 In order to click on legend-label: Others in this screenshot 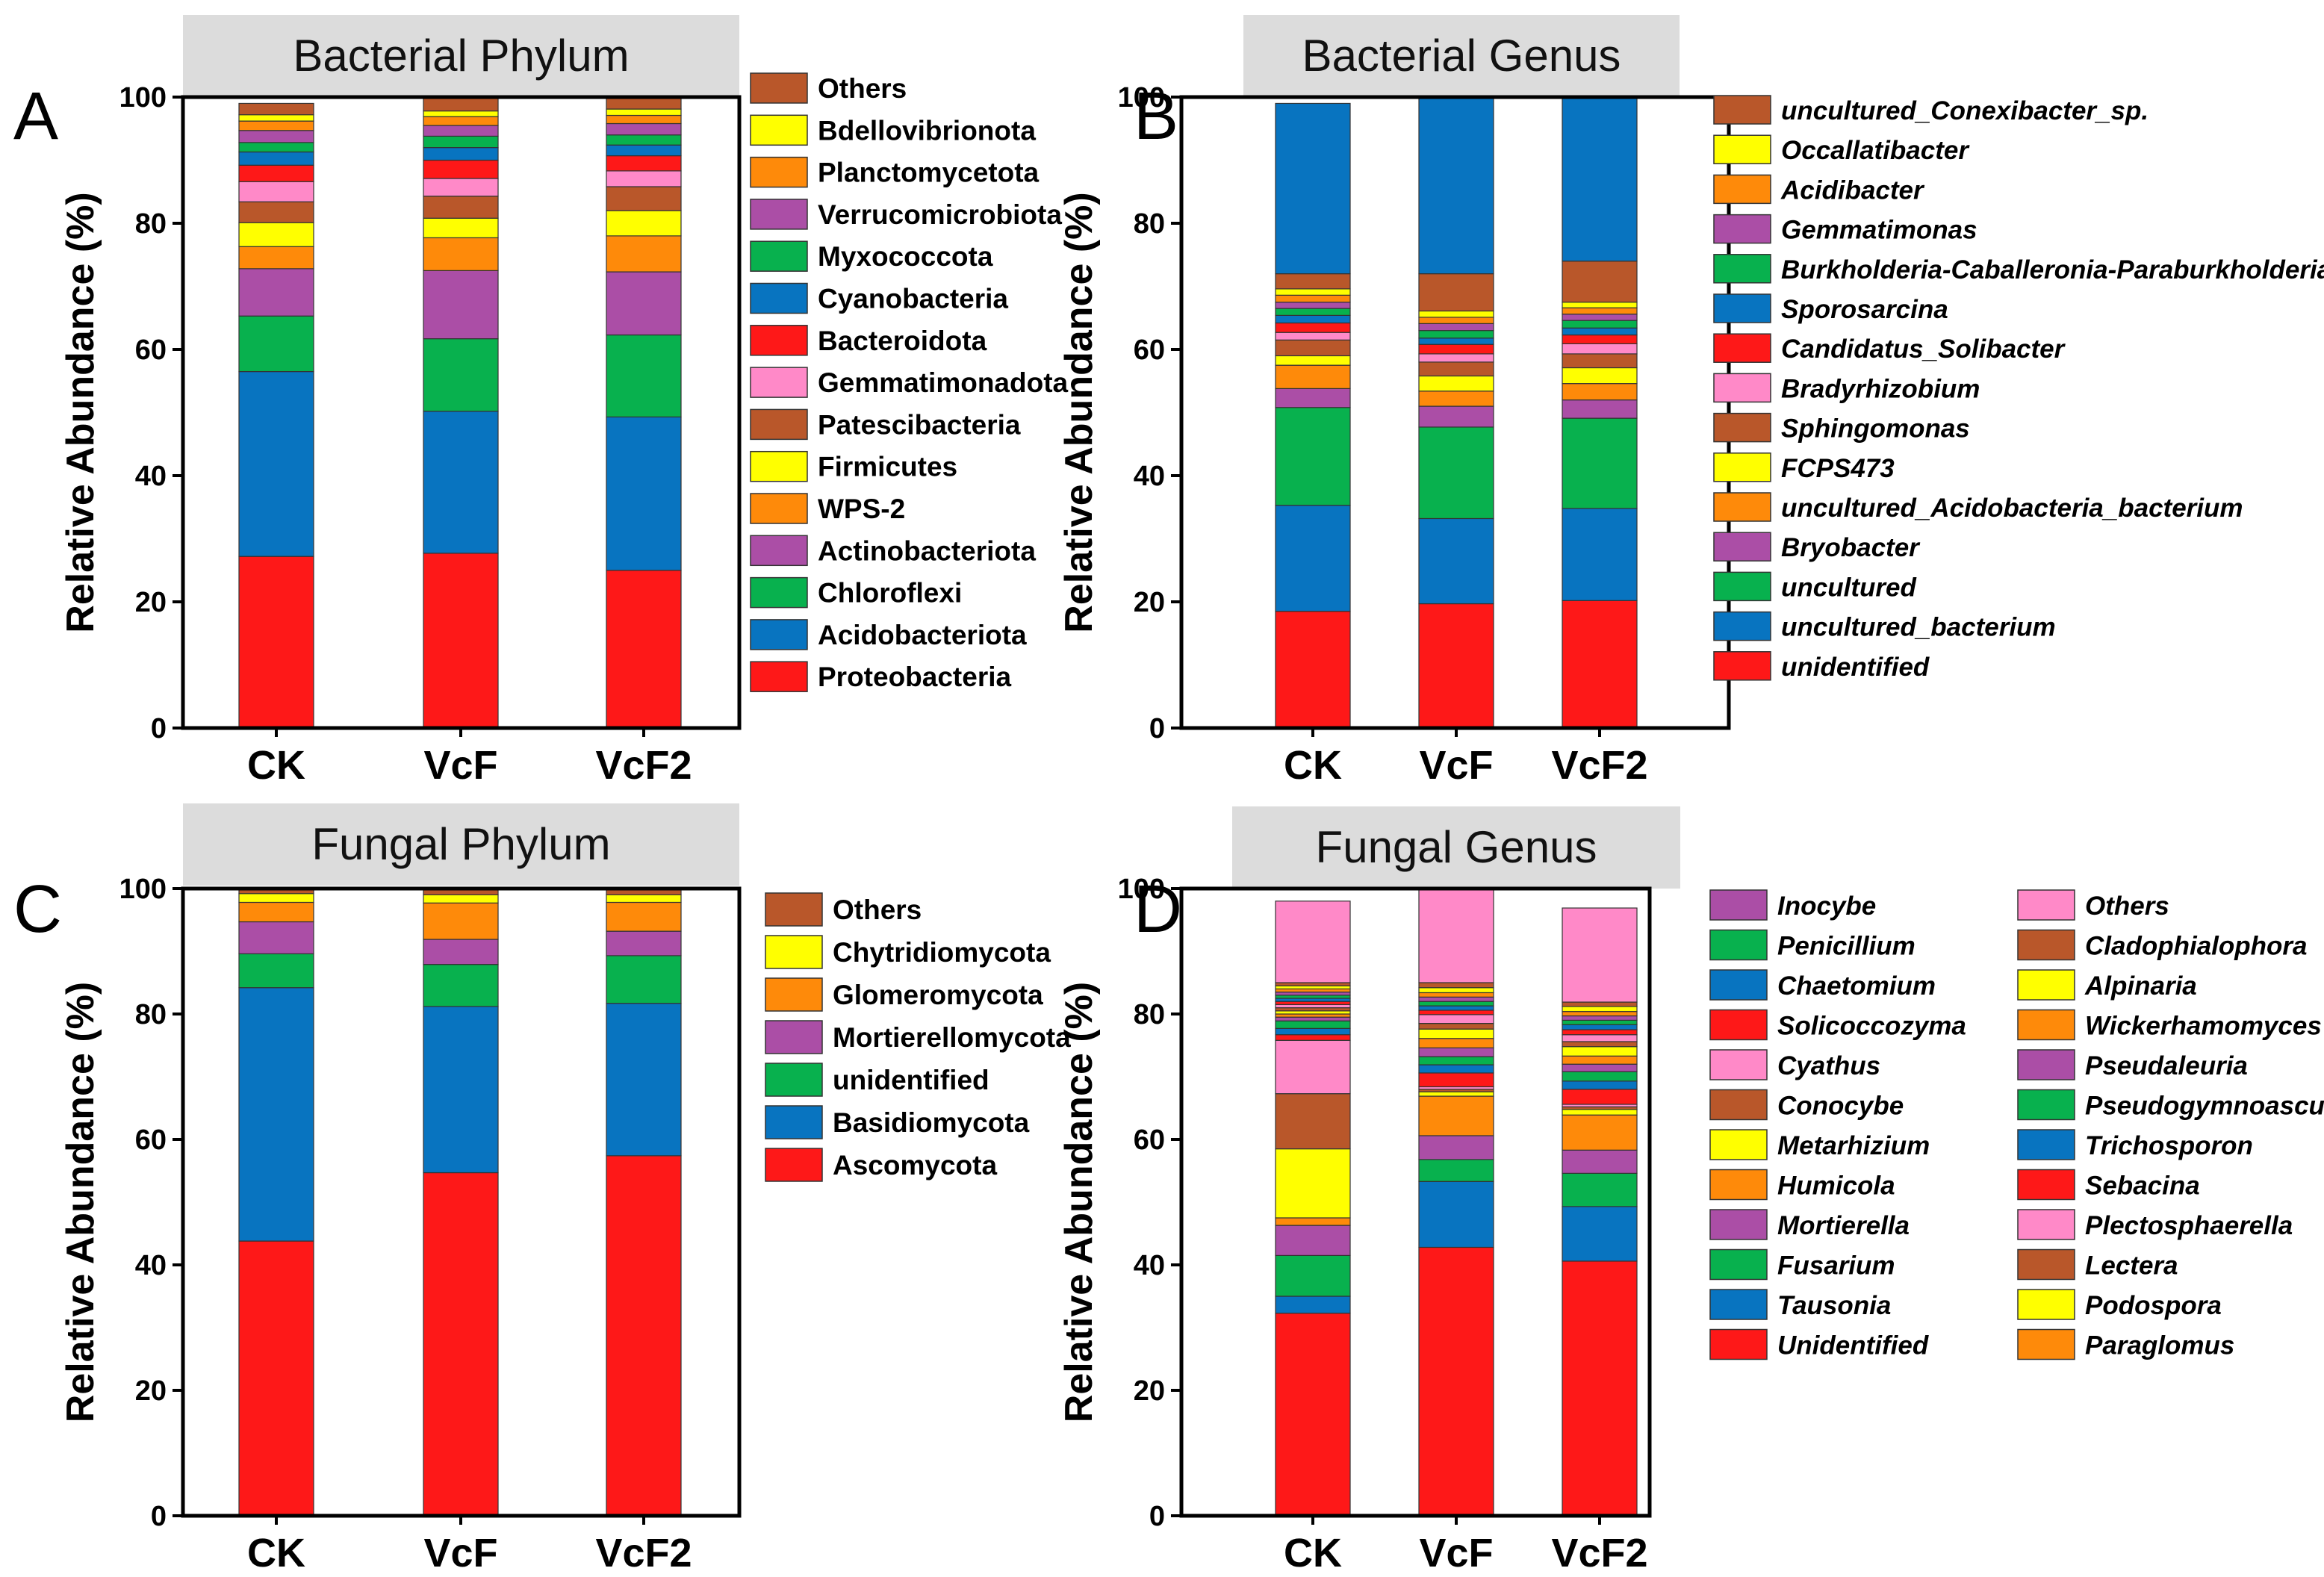, I will do `click(878, 910)`.